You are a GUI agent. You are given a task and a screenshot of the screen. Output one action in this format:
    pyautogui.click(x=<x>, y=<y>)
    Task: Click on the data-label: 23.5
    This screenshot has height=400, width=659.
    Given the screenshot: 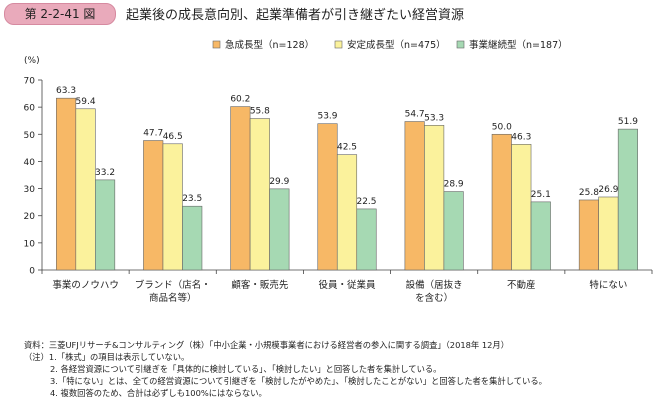 What is the action you would take?
    pyautogui.click(x=192, y=199)
    